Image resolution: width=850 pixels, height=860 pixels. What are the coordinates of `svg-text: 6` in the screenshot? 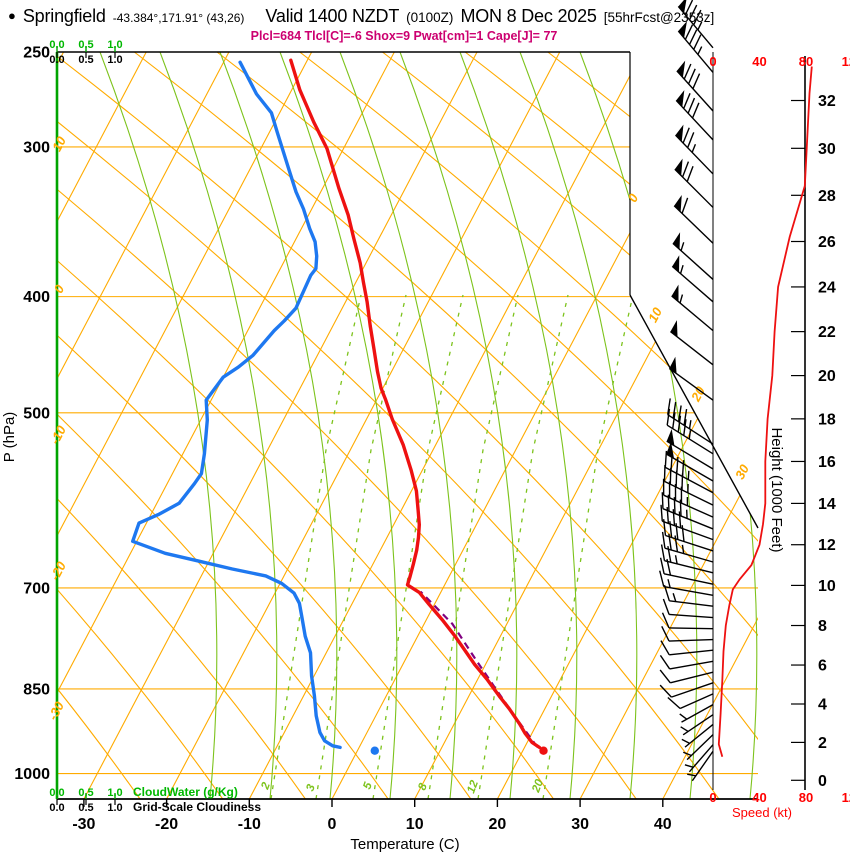 It's located at (822, 666).